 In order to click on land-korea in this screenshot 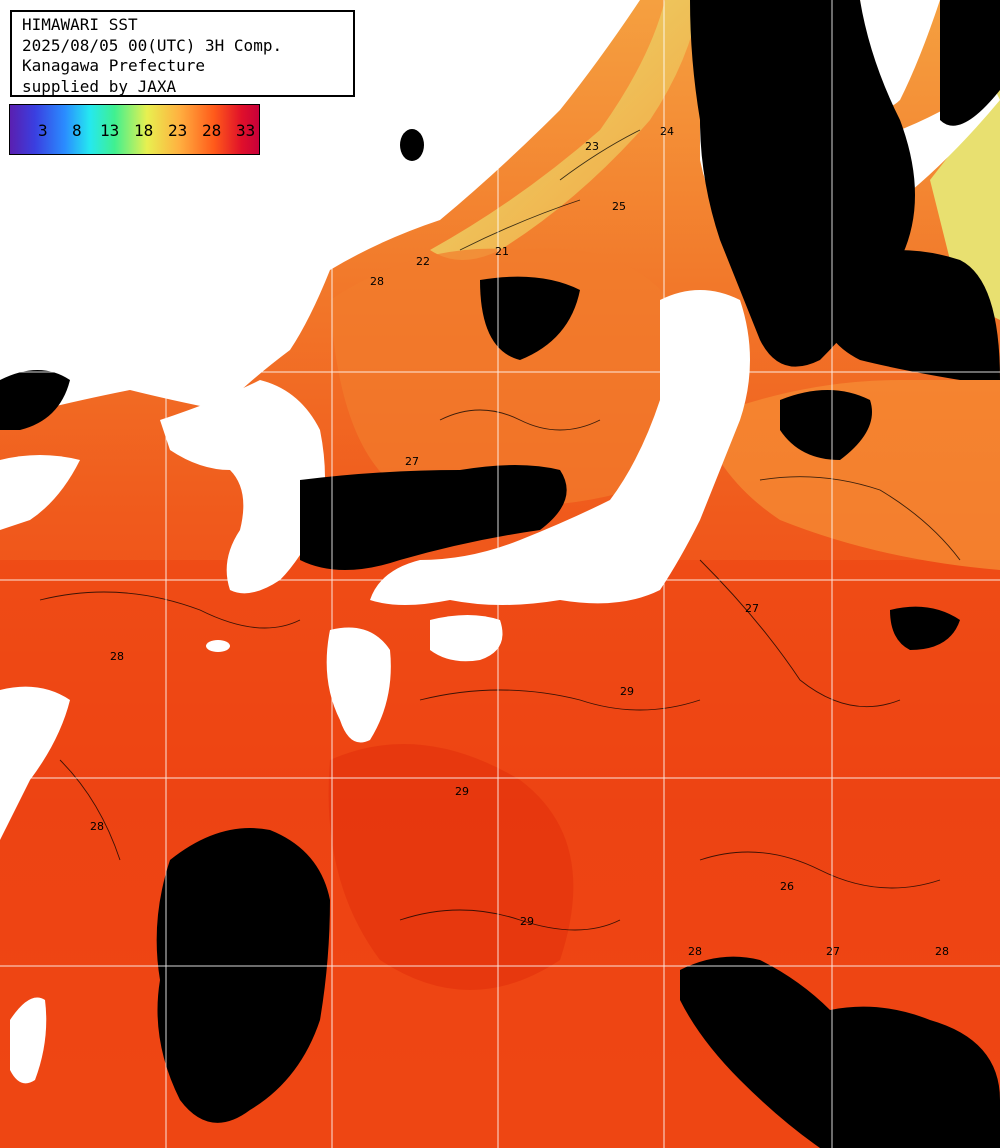, I will do `click(242, 487)`.